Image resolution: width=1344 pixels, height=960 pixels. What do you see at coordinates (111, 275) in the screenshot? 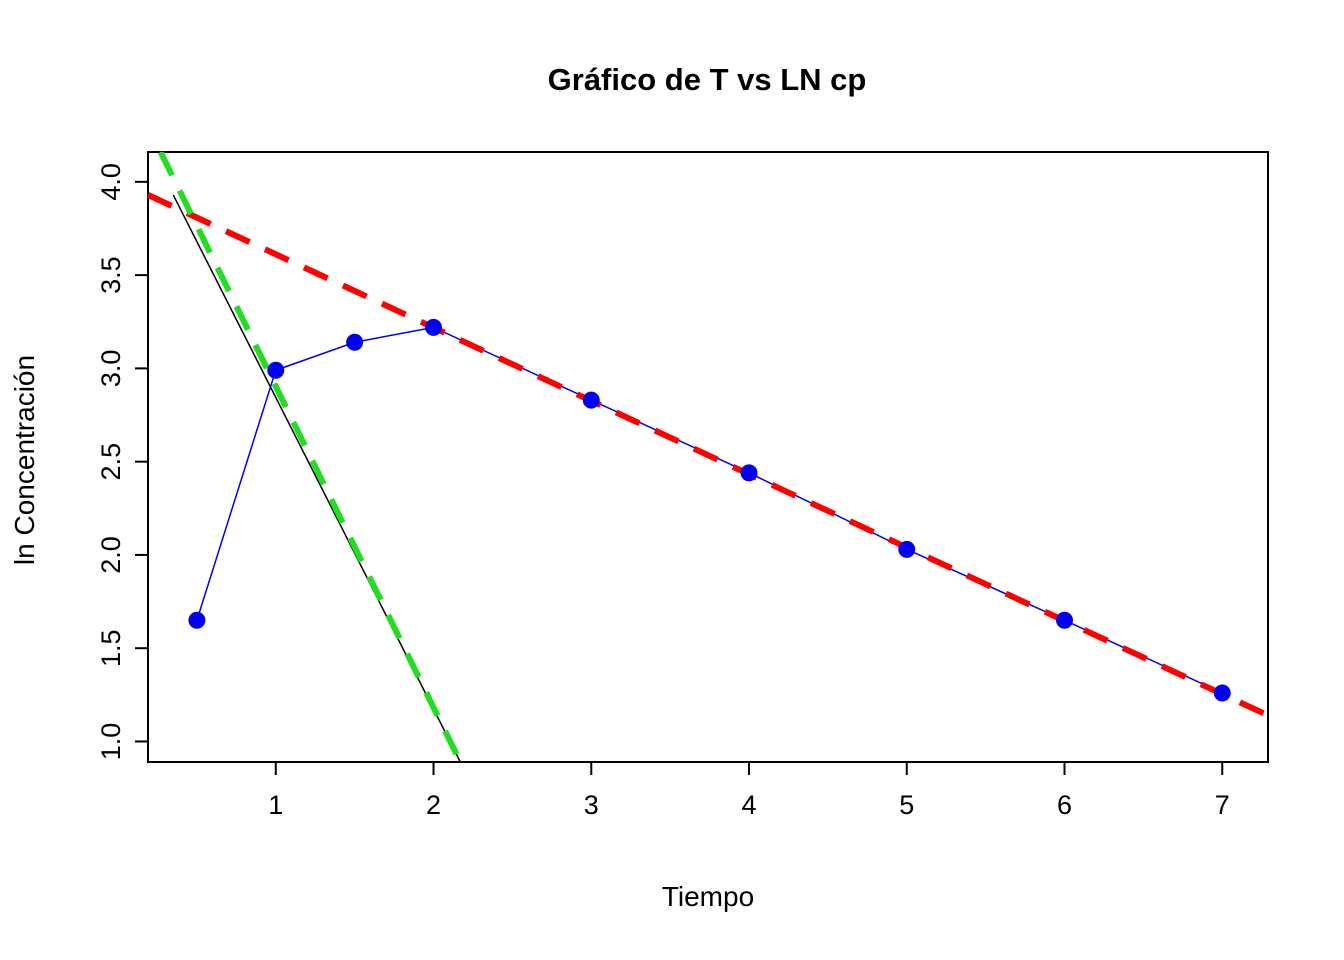
I see `y-tick-label: 3.5` at bounding box center [111, 275].